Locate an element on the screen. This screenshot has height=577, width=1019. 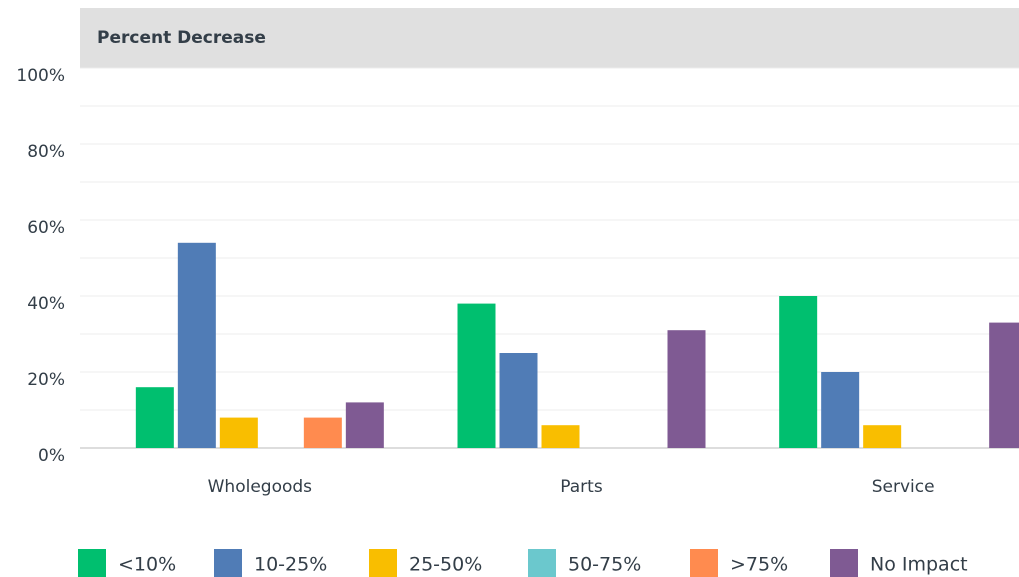
y-tick-label: 0% is located at coordinates (51, 456).